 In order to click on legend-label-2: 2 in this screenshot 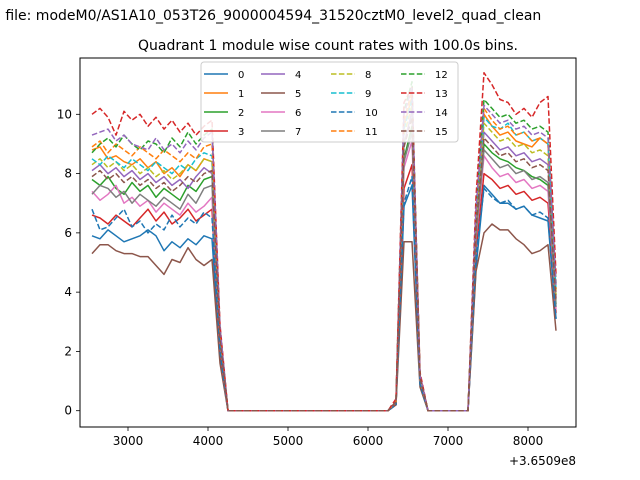, I will do `click(241, 113)`.